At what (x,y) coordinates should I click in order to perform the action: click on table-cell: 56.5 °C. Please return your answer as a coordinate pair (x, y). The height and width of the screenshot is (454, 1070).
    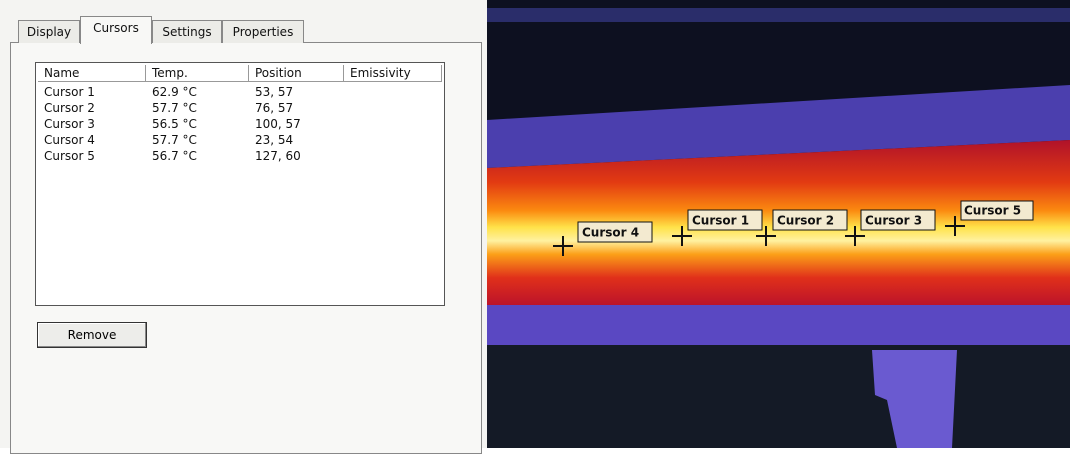
    Looking at the image, I should click on (174, 124).